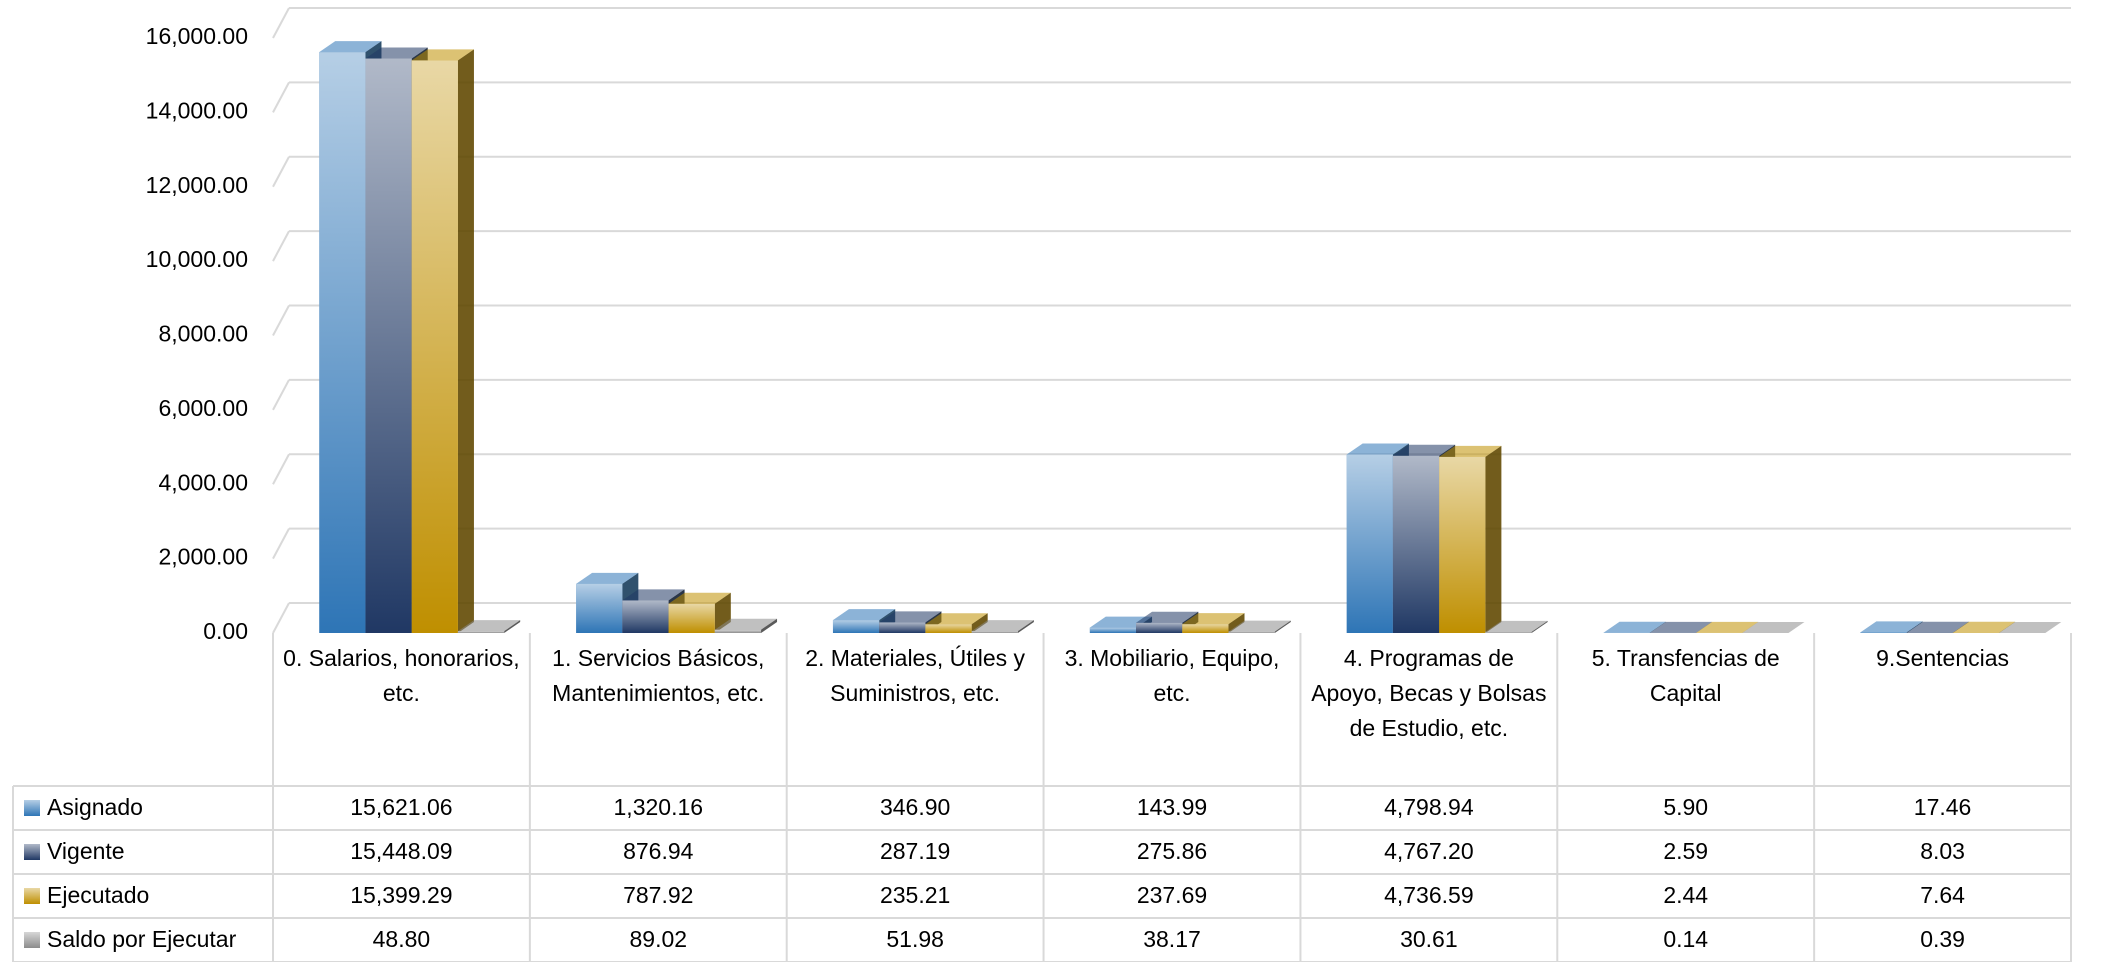 The height and width of the screenshot is (962, 2106). Describe the element at coordinates (401, 851) in the screenshot. I see `table-value: 15,448.09` at that location.